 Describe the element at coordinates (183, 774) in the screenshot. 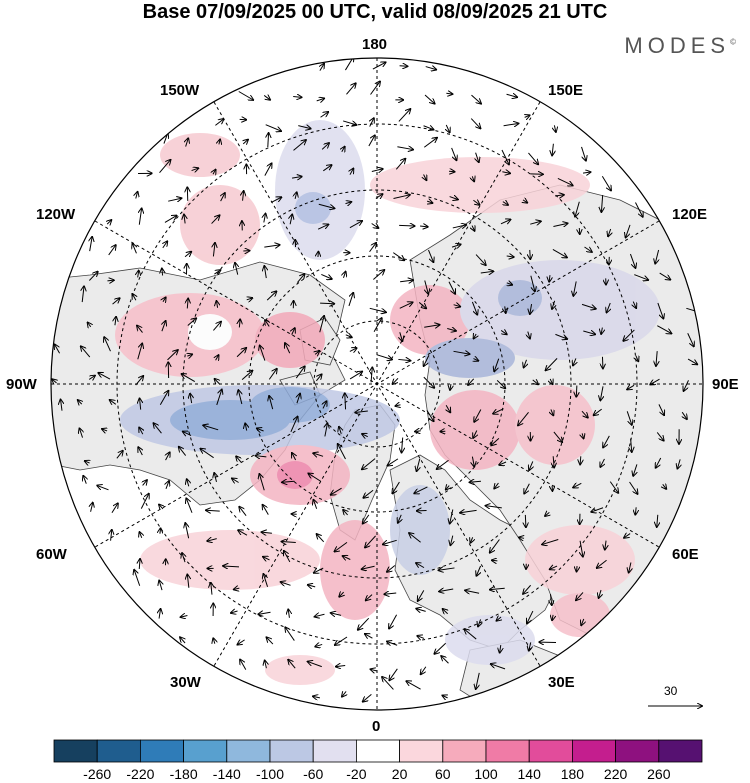

I see `colorbar-tick-label: -180` at that location.